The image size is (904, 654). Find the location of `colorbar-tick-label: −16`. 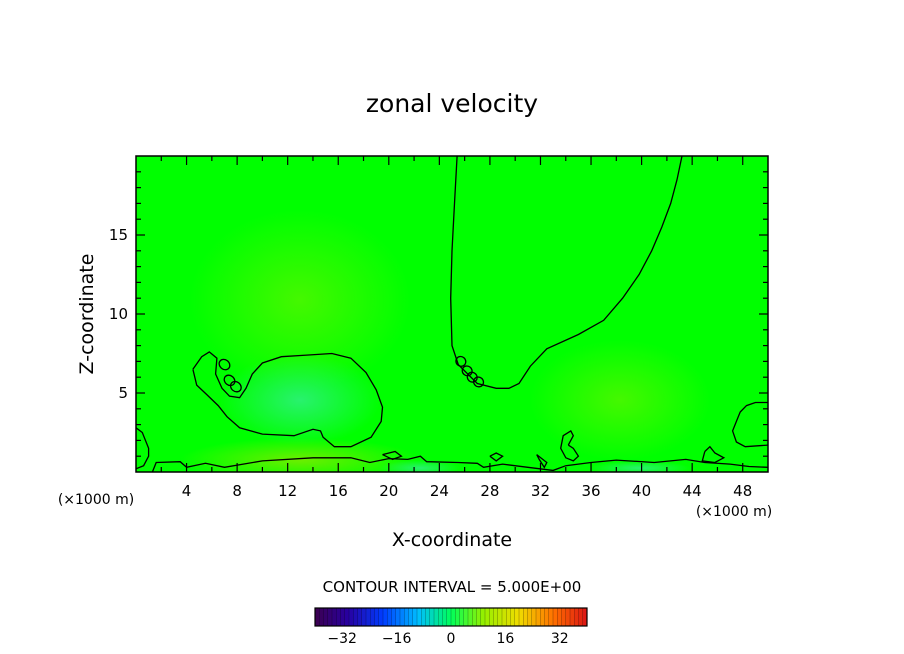

colorbar-tick-label: −16 is located at coordinates (397, 639).